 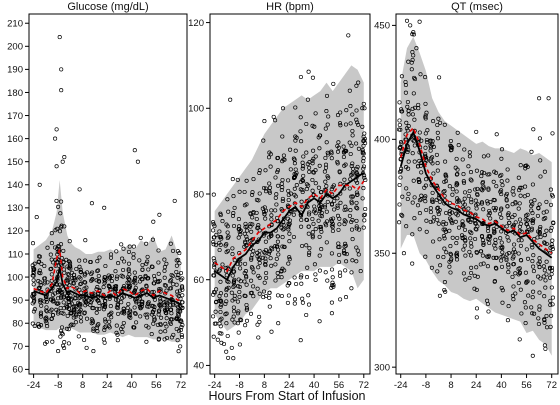 I want to click on y-tick-label: 80, so click(x=17, y=324).